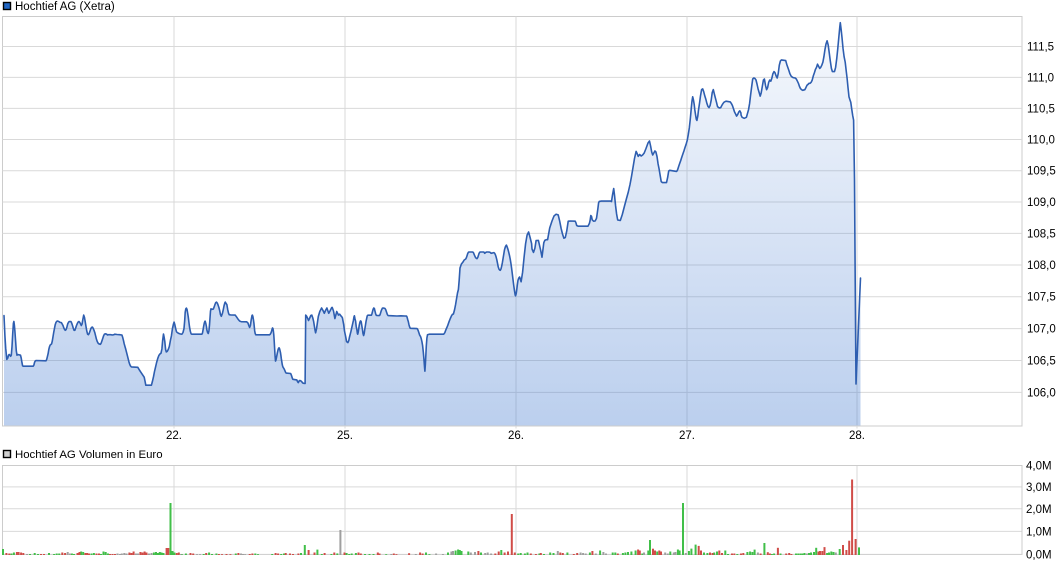 The image size is (1064, 570). What do you see at coordinates (1041, 330) in the screenshot?
I see `svg-text: 107,0` at bounding box center [1041, 330].